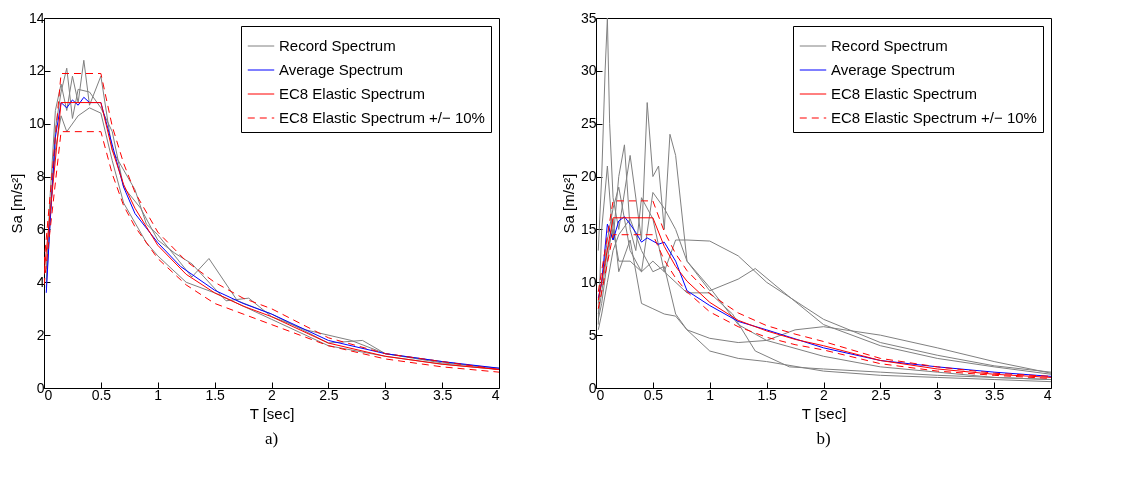  Describe the element at coordinates (588, 70) in the screenshot. I see `y-tick-label: 30` at that location.